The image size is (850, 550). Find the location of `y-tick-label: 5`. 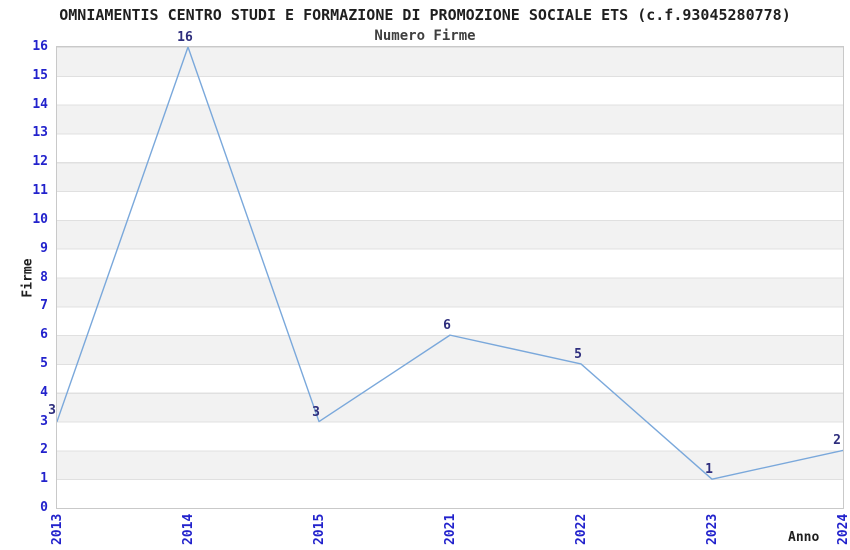

y-tick-label: 5 is located at coordinates (44, 363).